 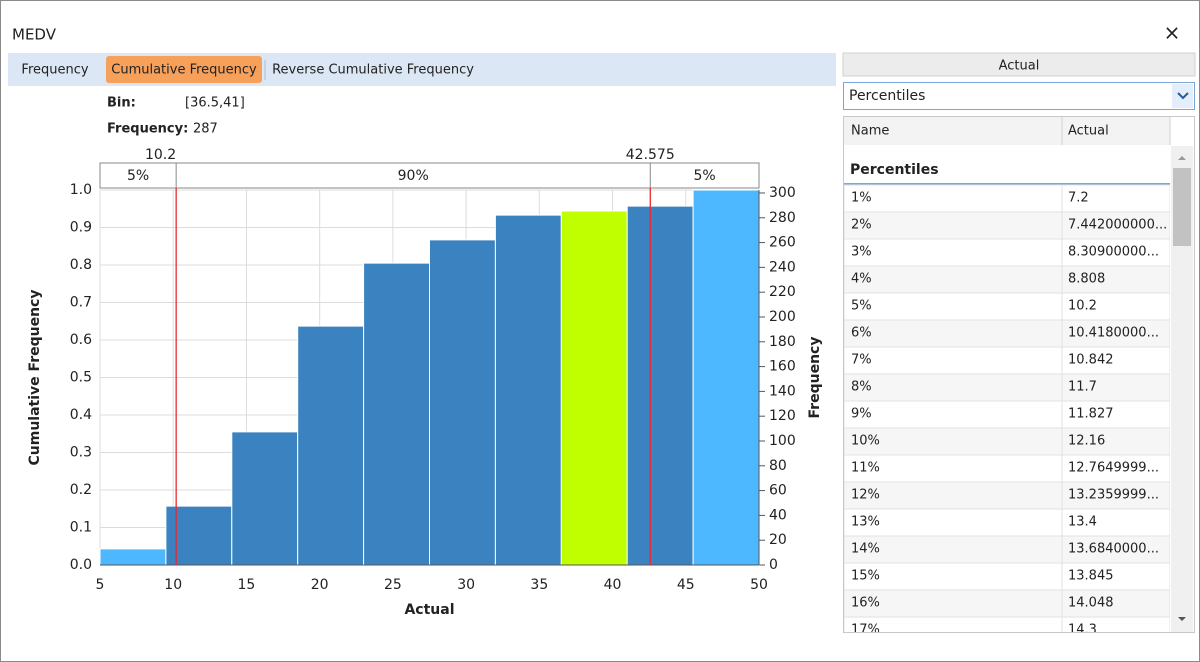 What do you see at coordinates (782, 243) in the screenshot?
I see `y2-tick-label: 260` at bounding box center [782, 243].